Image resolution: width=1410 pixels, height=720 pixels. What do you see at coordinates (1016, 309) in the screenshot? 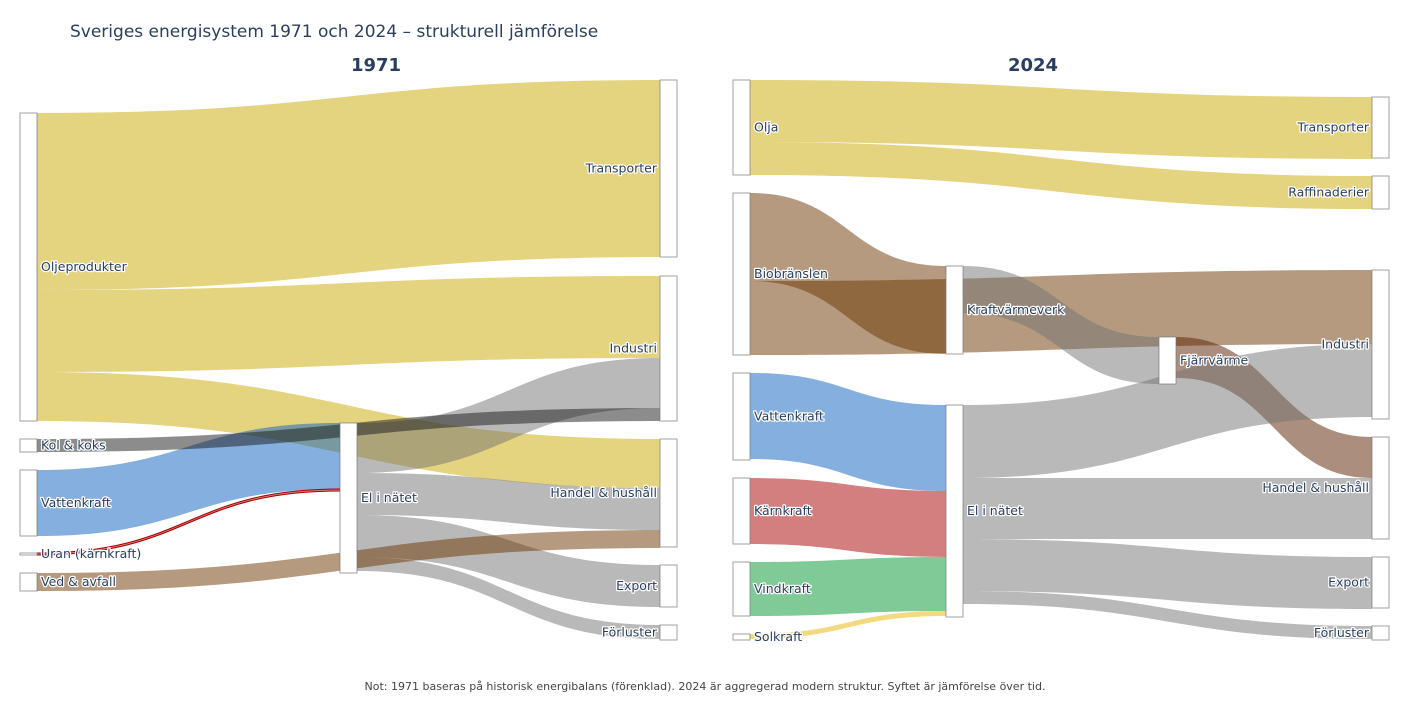
I see `node-label-2024-kraftvarmeverk: Kraftvärmeverk` at bounding box center [1016, 309].